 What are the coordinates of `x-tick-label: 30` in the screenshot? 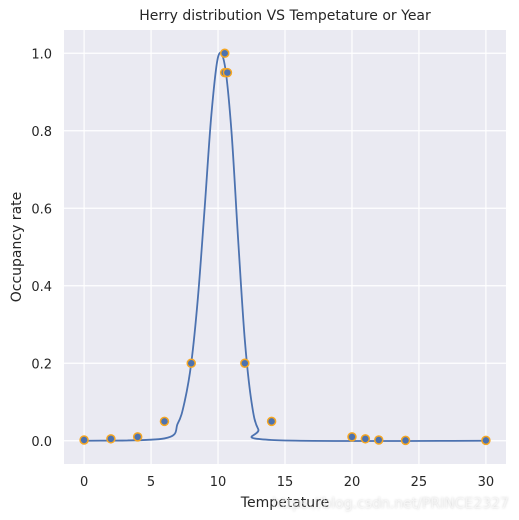 It's located at (486, 482).